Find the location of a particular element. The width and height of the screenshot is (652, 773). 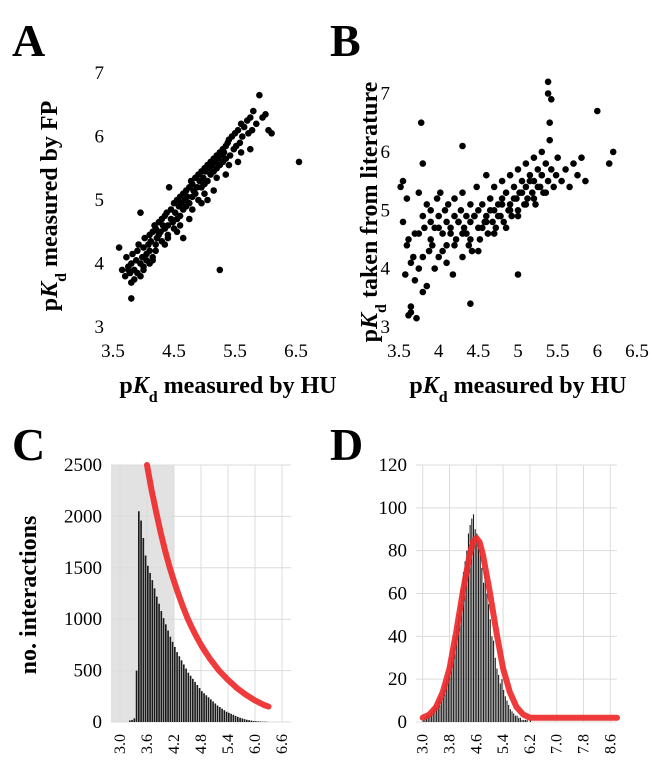

x-tick-label-c: 5.4 is located at coordinates (228, 744).